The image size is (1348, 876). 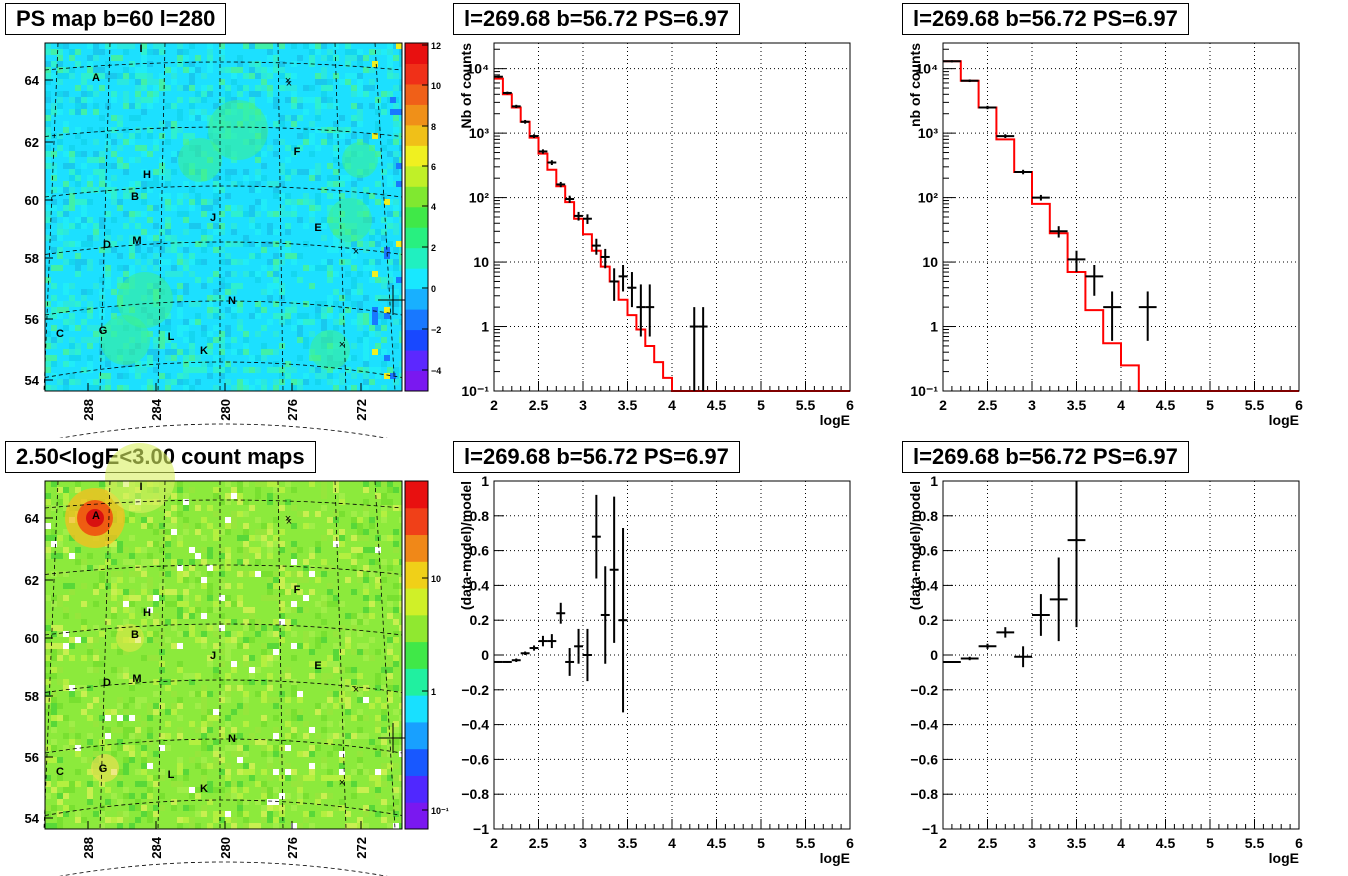 I want to click on colorbar-segment, so click(x=416, y=53).